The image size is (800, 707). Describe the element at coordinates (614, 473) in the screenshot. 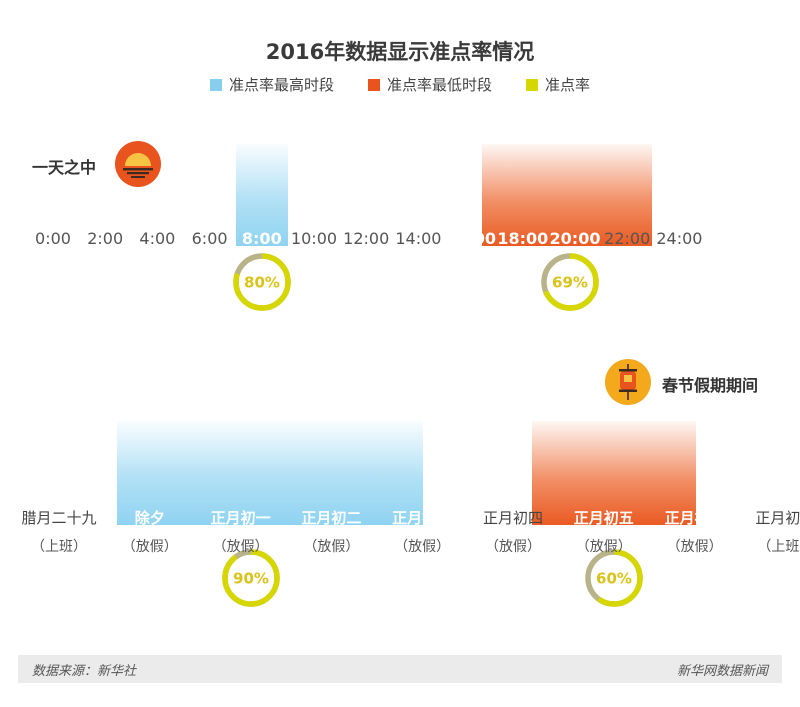

I see `holiday-lowest-band` at that location.